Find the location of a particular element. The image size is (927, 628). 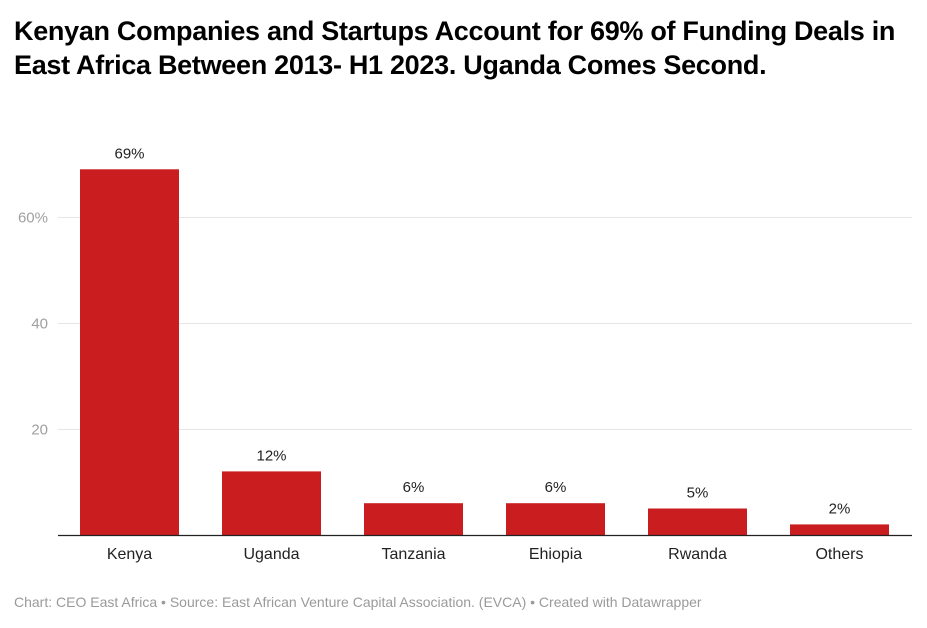

x-tick-label: Kenya is located at coordinates (129, 554).